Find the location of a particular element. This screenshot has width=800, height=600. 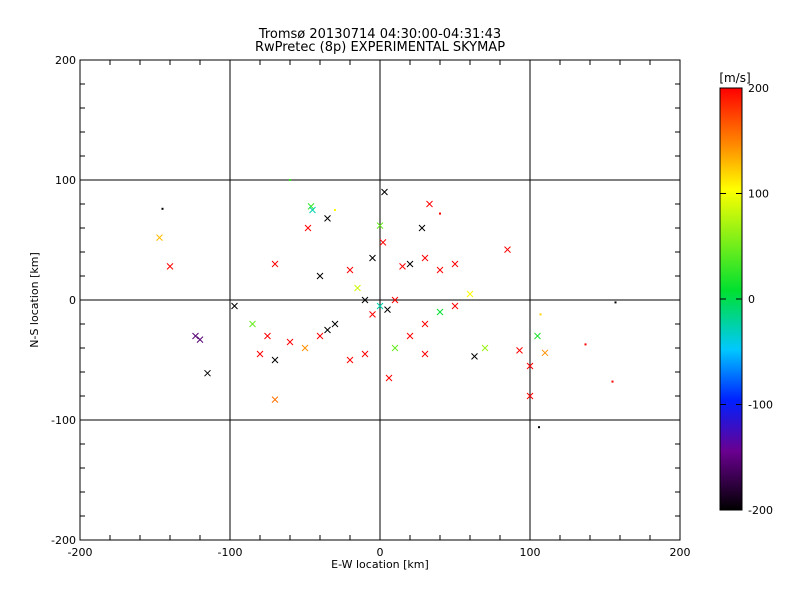

colorbar-tick-label: -100 is located at coordinates (760, 405).